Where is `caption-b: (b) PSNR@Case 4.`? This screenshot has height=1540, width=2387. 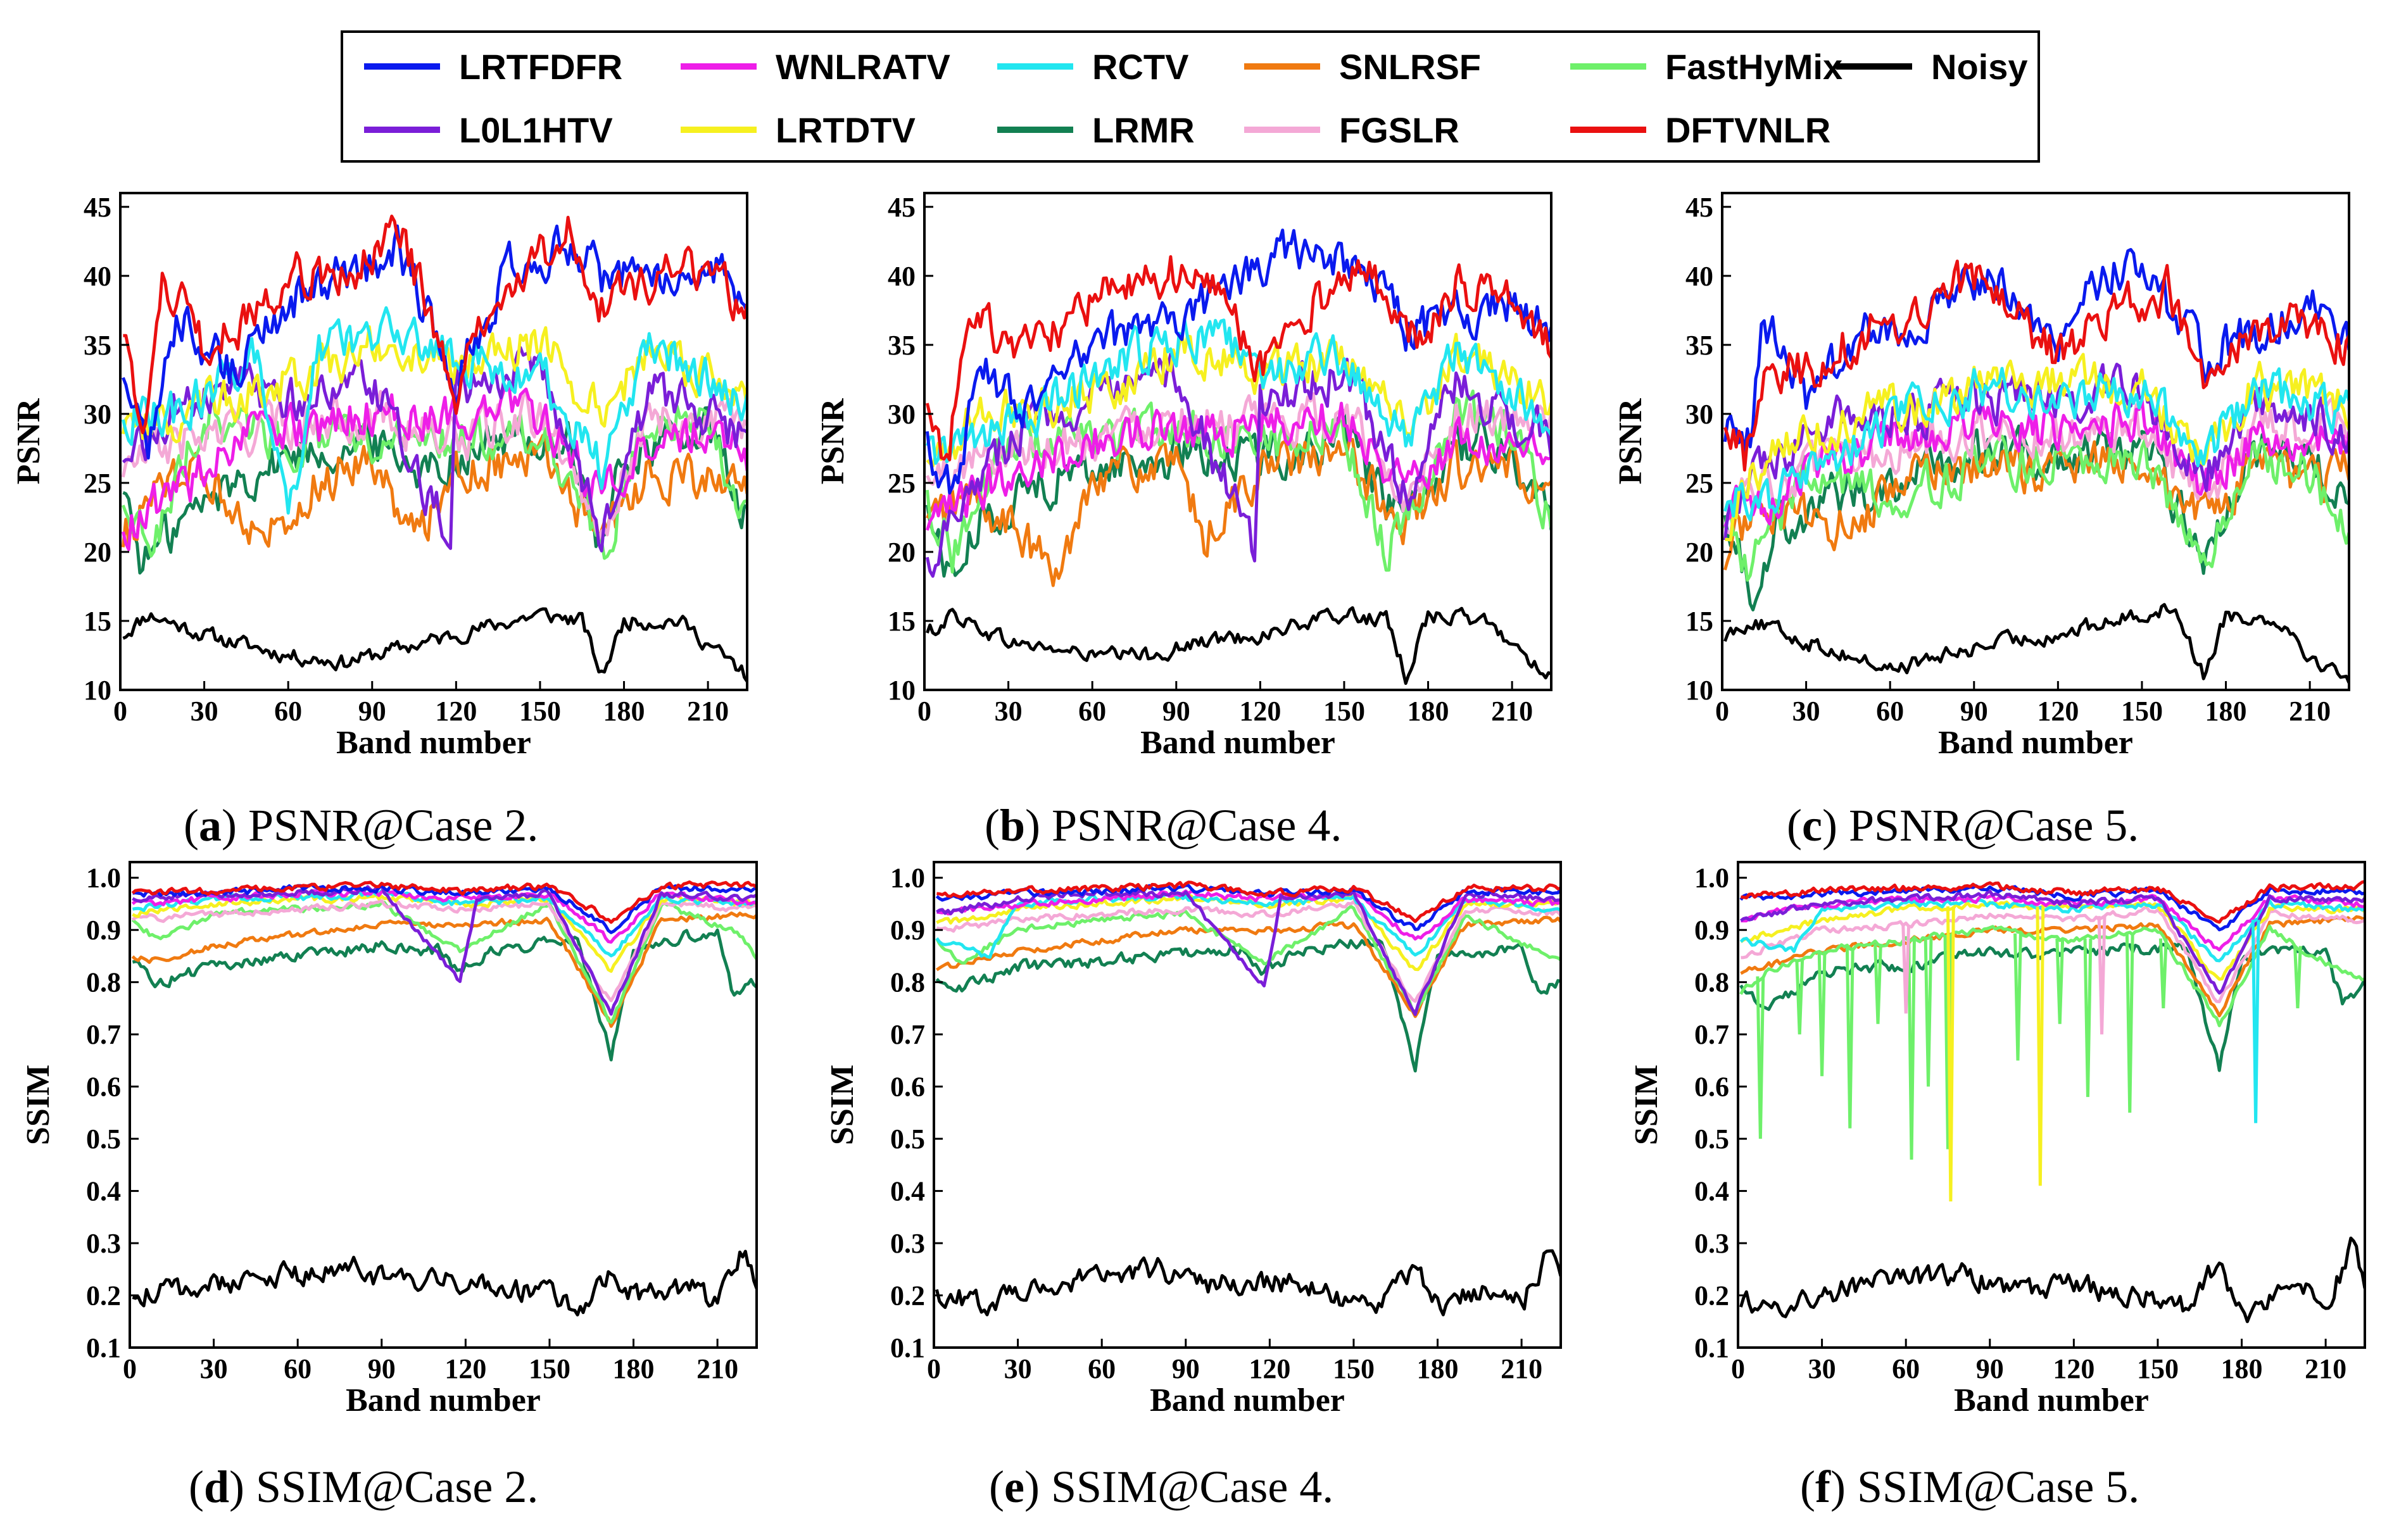
caption-b: (b) PSNR@Case 4. is located at coordinates (1163, 826).